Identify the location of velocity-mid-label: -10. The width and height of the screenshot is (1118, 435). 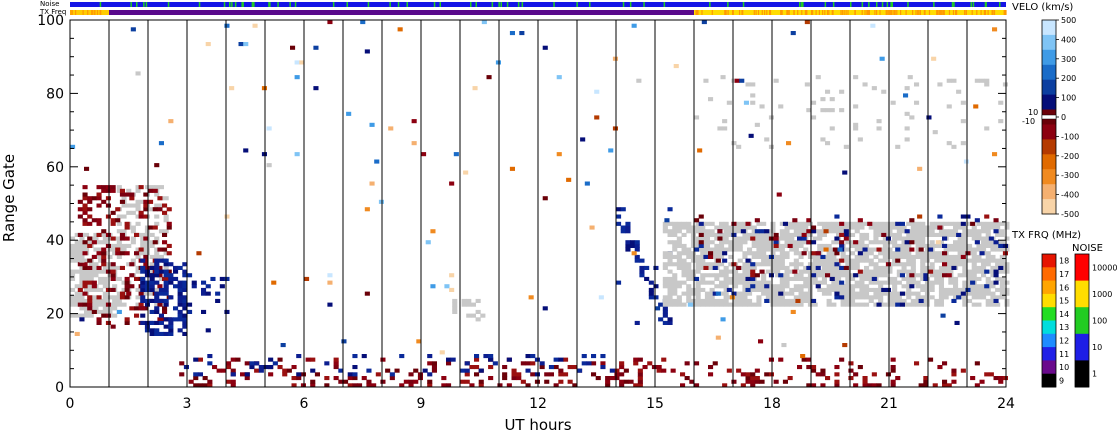
(1028, 121).